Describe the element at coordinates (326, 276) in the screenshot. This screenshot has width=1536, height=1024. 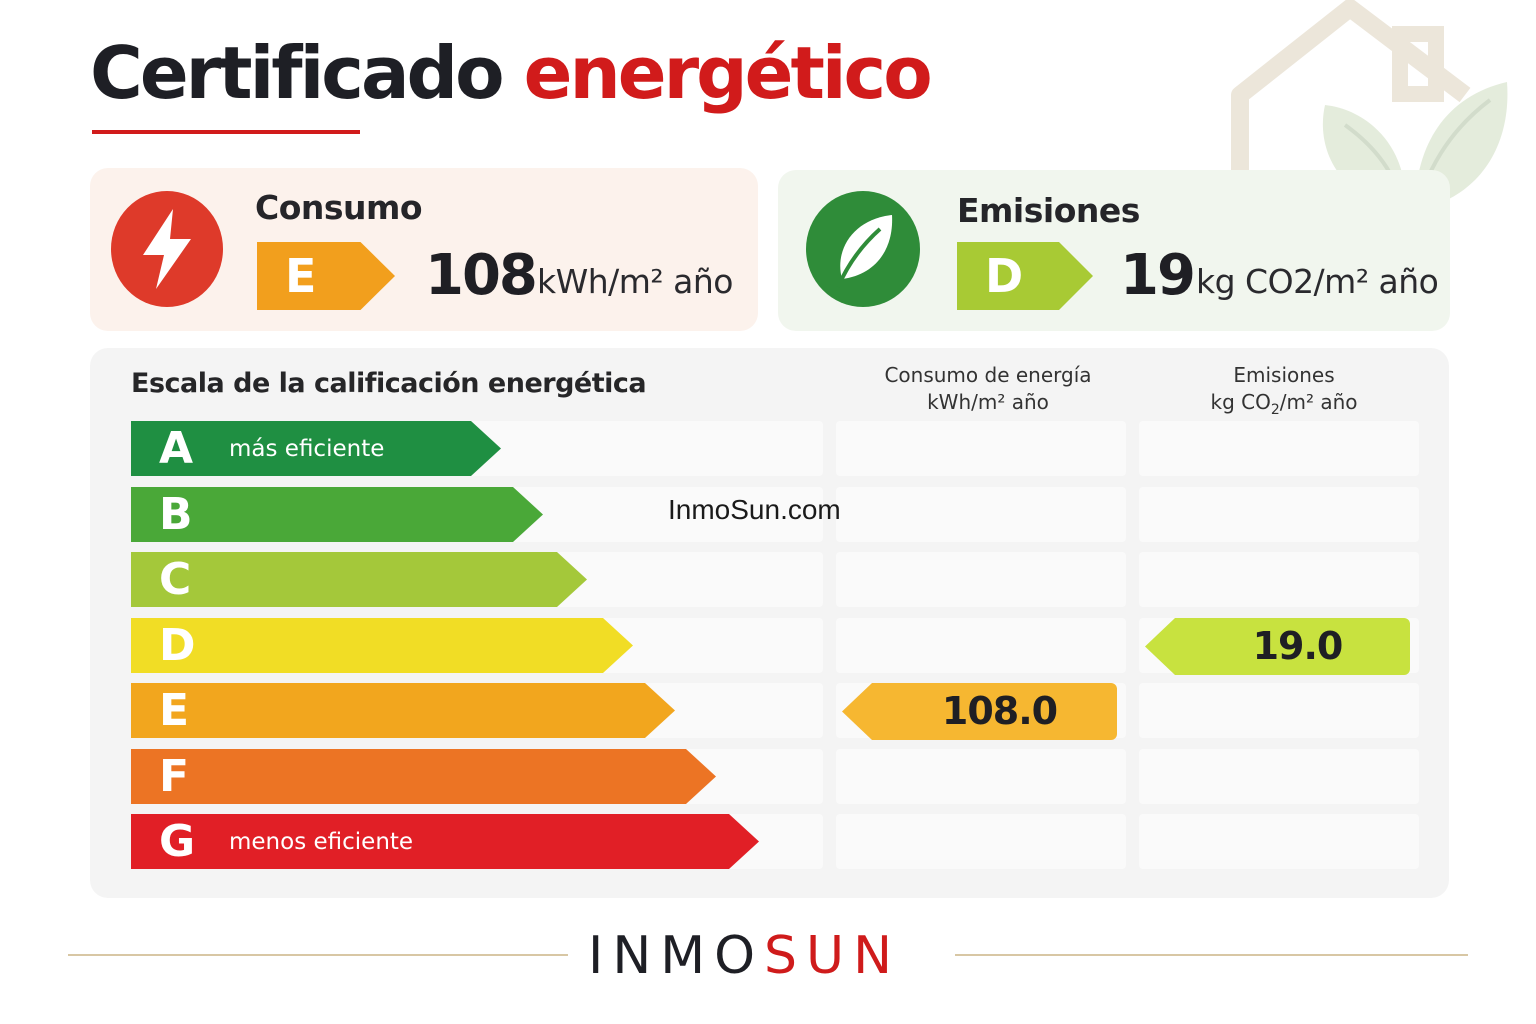
I see `consumo-grade-badge: E` at that location.